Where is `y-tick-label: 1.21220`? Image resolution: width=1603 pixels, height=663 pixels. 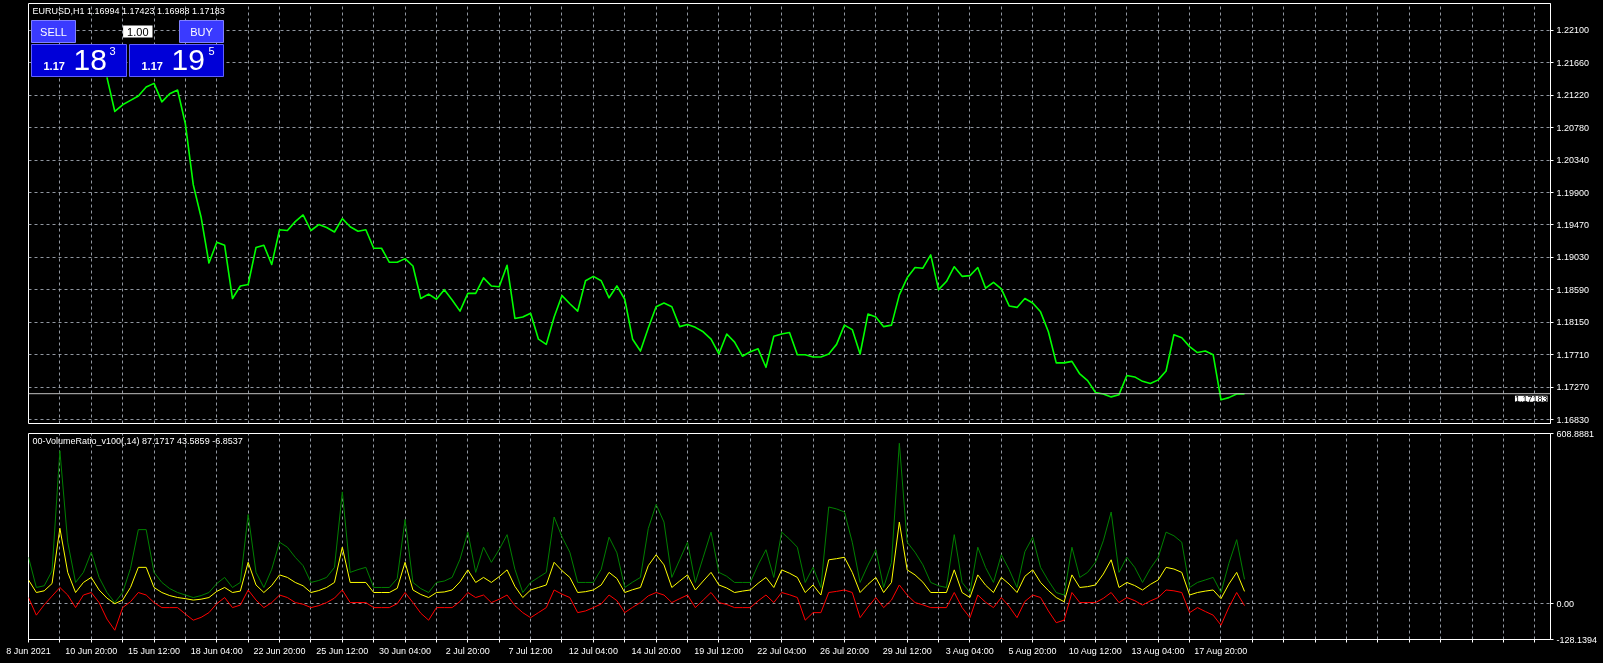
y-tick-label: 1.21220 is located at coordinates (1573, 95).